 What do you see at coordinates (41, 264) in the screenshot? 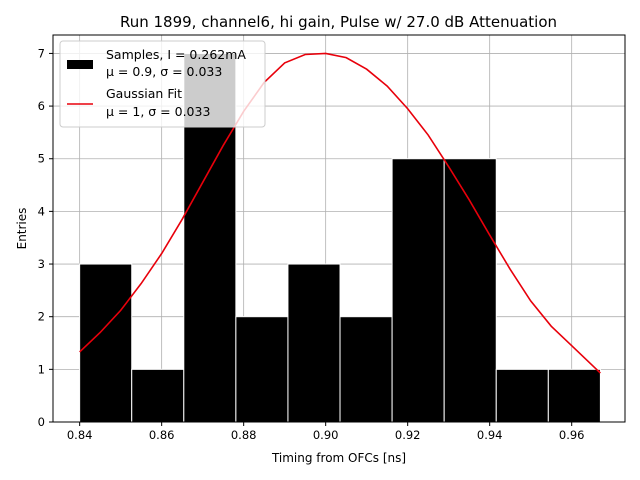
I see `y-tick-label: 3` at bounding box center [41, 264].